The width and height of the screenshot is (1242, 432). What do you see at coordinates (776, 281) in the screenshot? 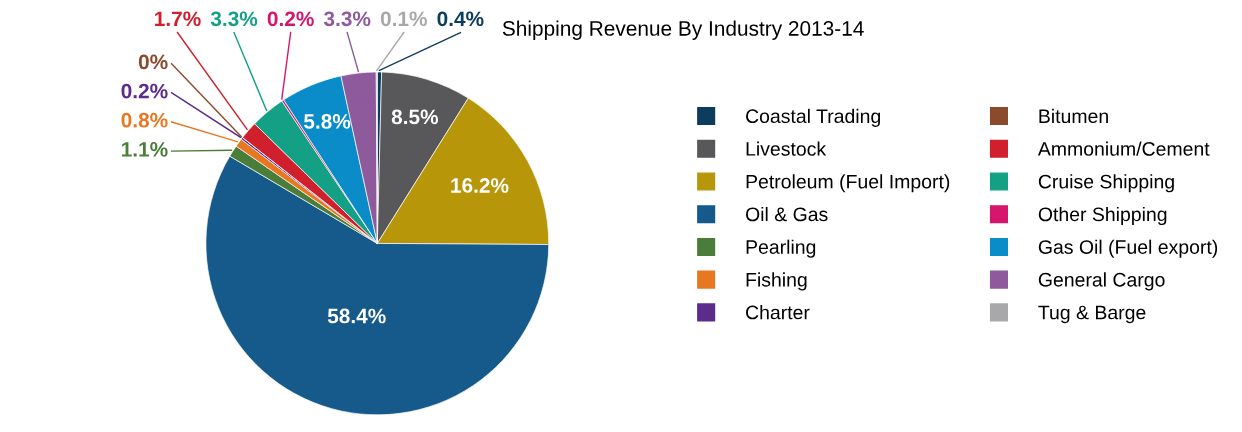
I see `legend-label: Fishing` at bounding box center [776, 281].